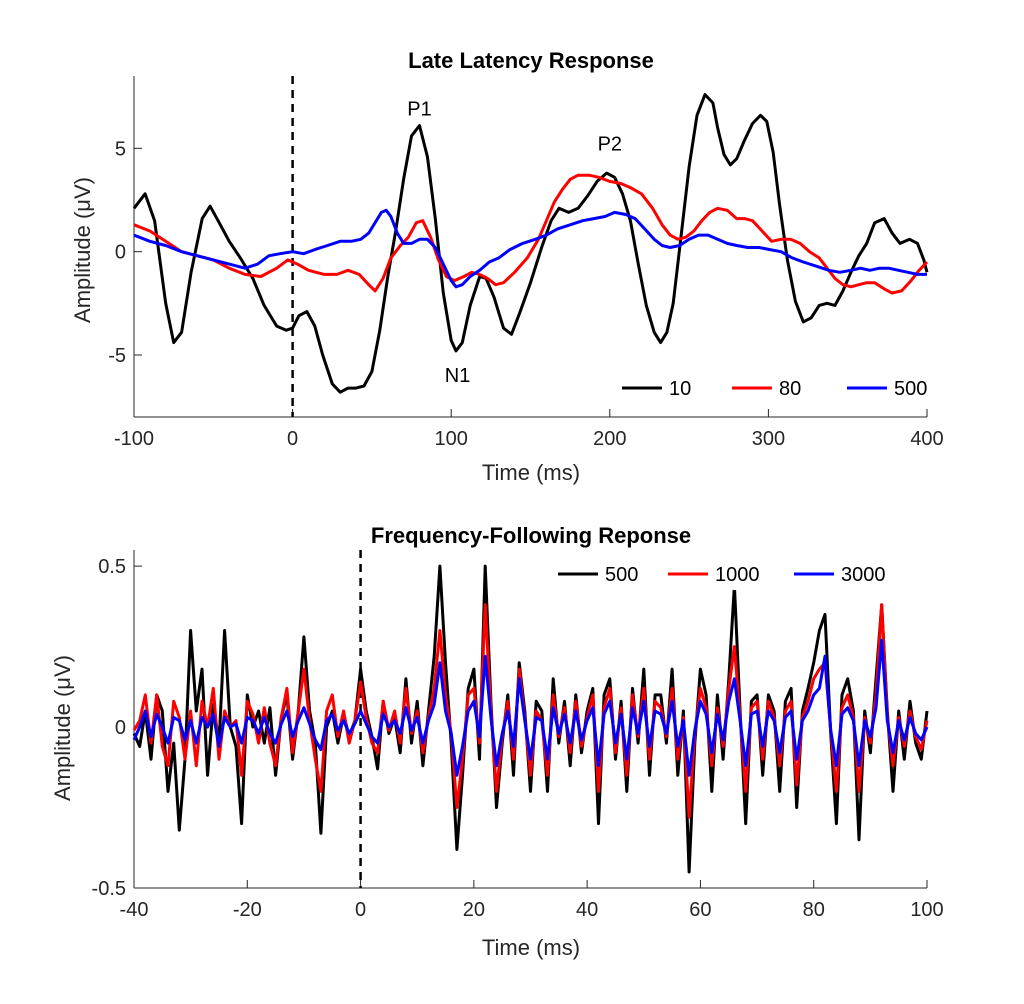 This screenshot has width=1024, height=1004. What do you see at coordinates (768, 439) in the screenshot?
I see `x-tick-label: 300` at bounding box center [768, 439].